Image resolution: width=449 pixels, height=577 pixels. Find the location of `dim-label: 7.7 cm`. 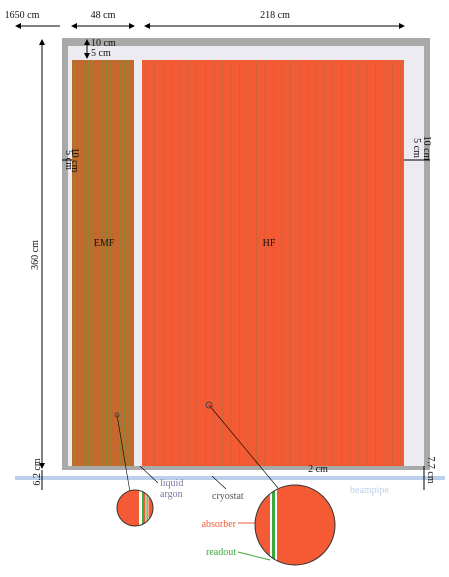

dim-label: 7.7 cm is located at coordinates (430, 469).